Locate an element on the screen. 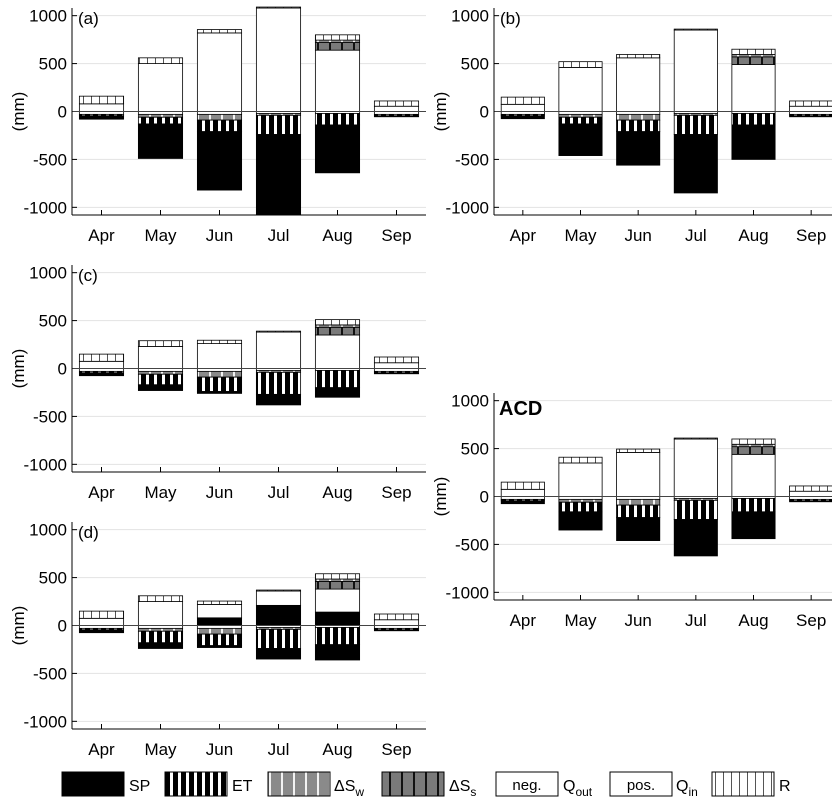  bar-qin-aug is located at coordinates (753, 475).